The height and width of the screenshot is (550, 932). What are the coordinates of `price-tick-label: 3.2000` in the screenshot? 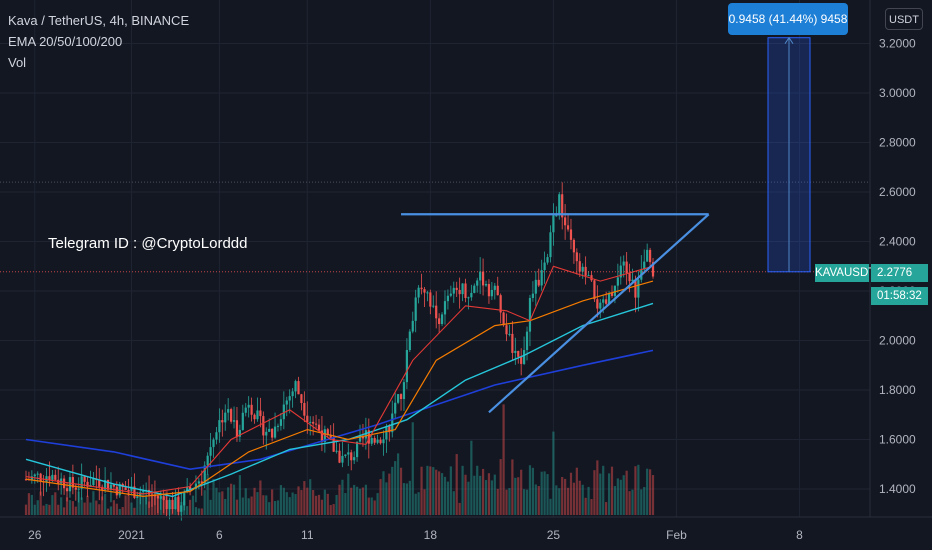 It's located at (897, 44).